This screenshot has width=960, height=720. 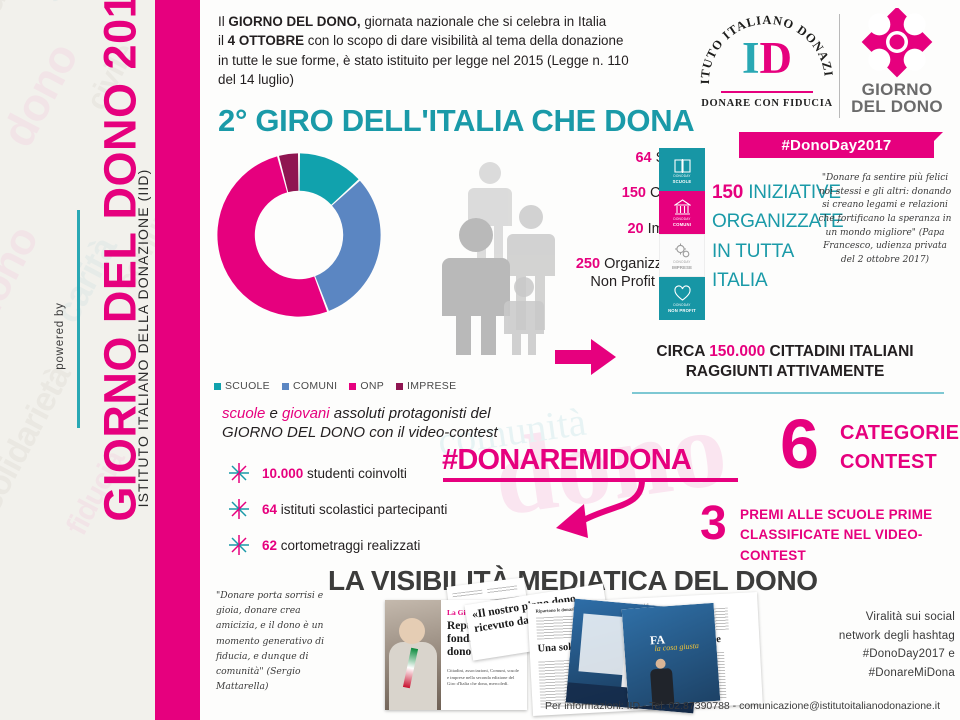 I want to click on hashtag-donaremidona: #DONAREMIDONA, so click(x=567, y=460).